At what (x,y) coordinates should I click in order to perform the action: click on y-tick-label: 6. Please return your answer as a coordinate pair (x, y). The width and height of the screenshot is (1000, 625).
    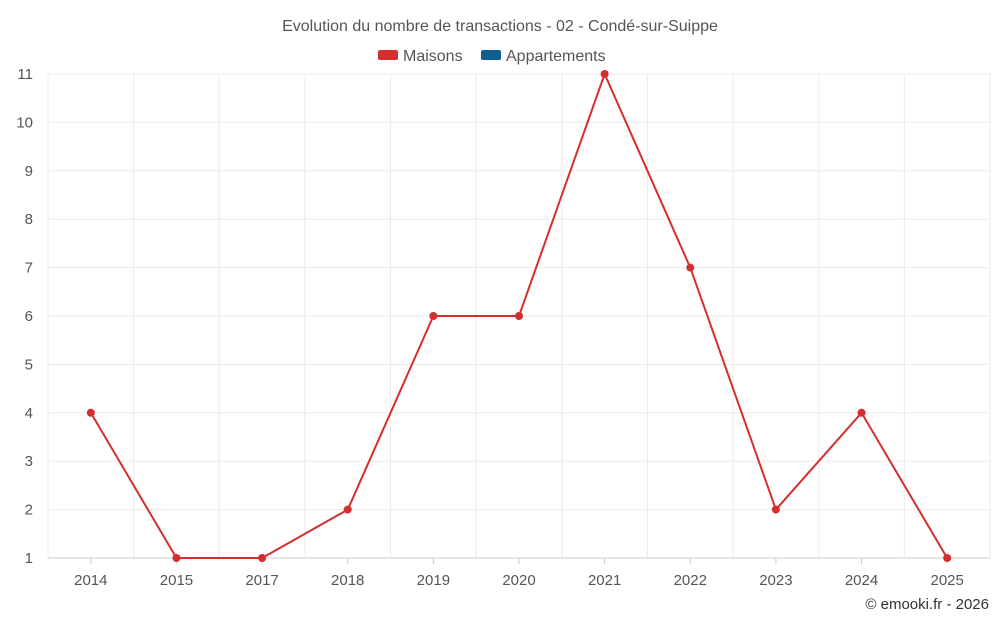
    Looking at the image, I should click on (29, 316).